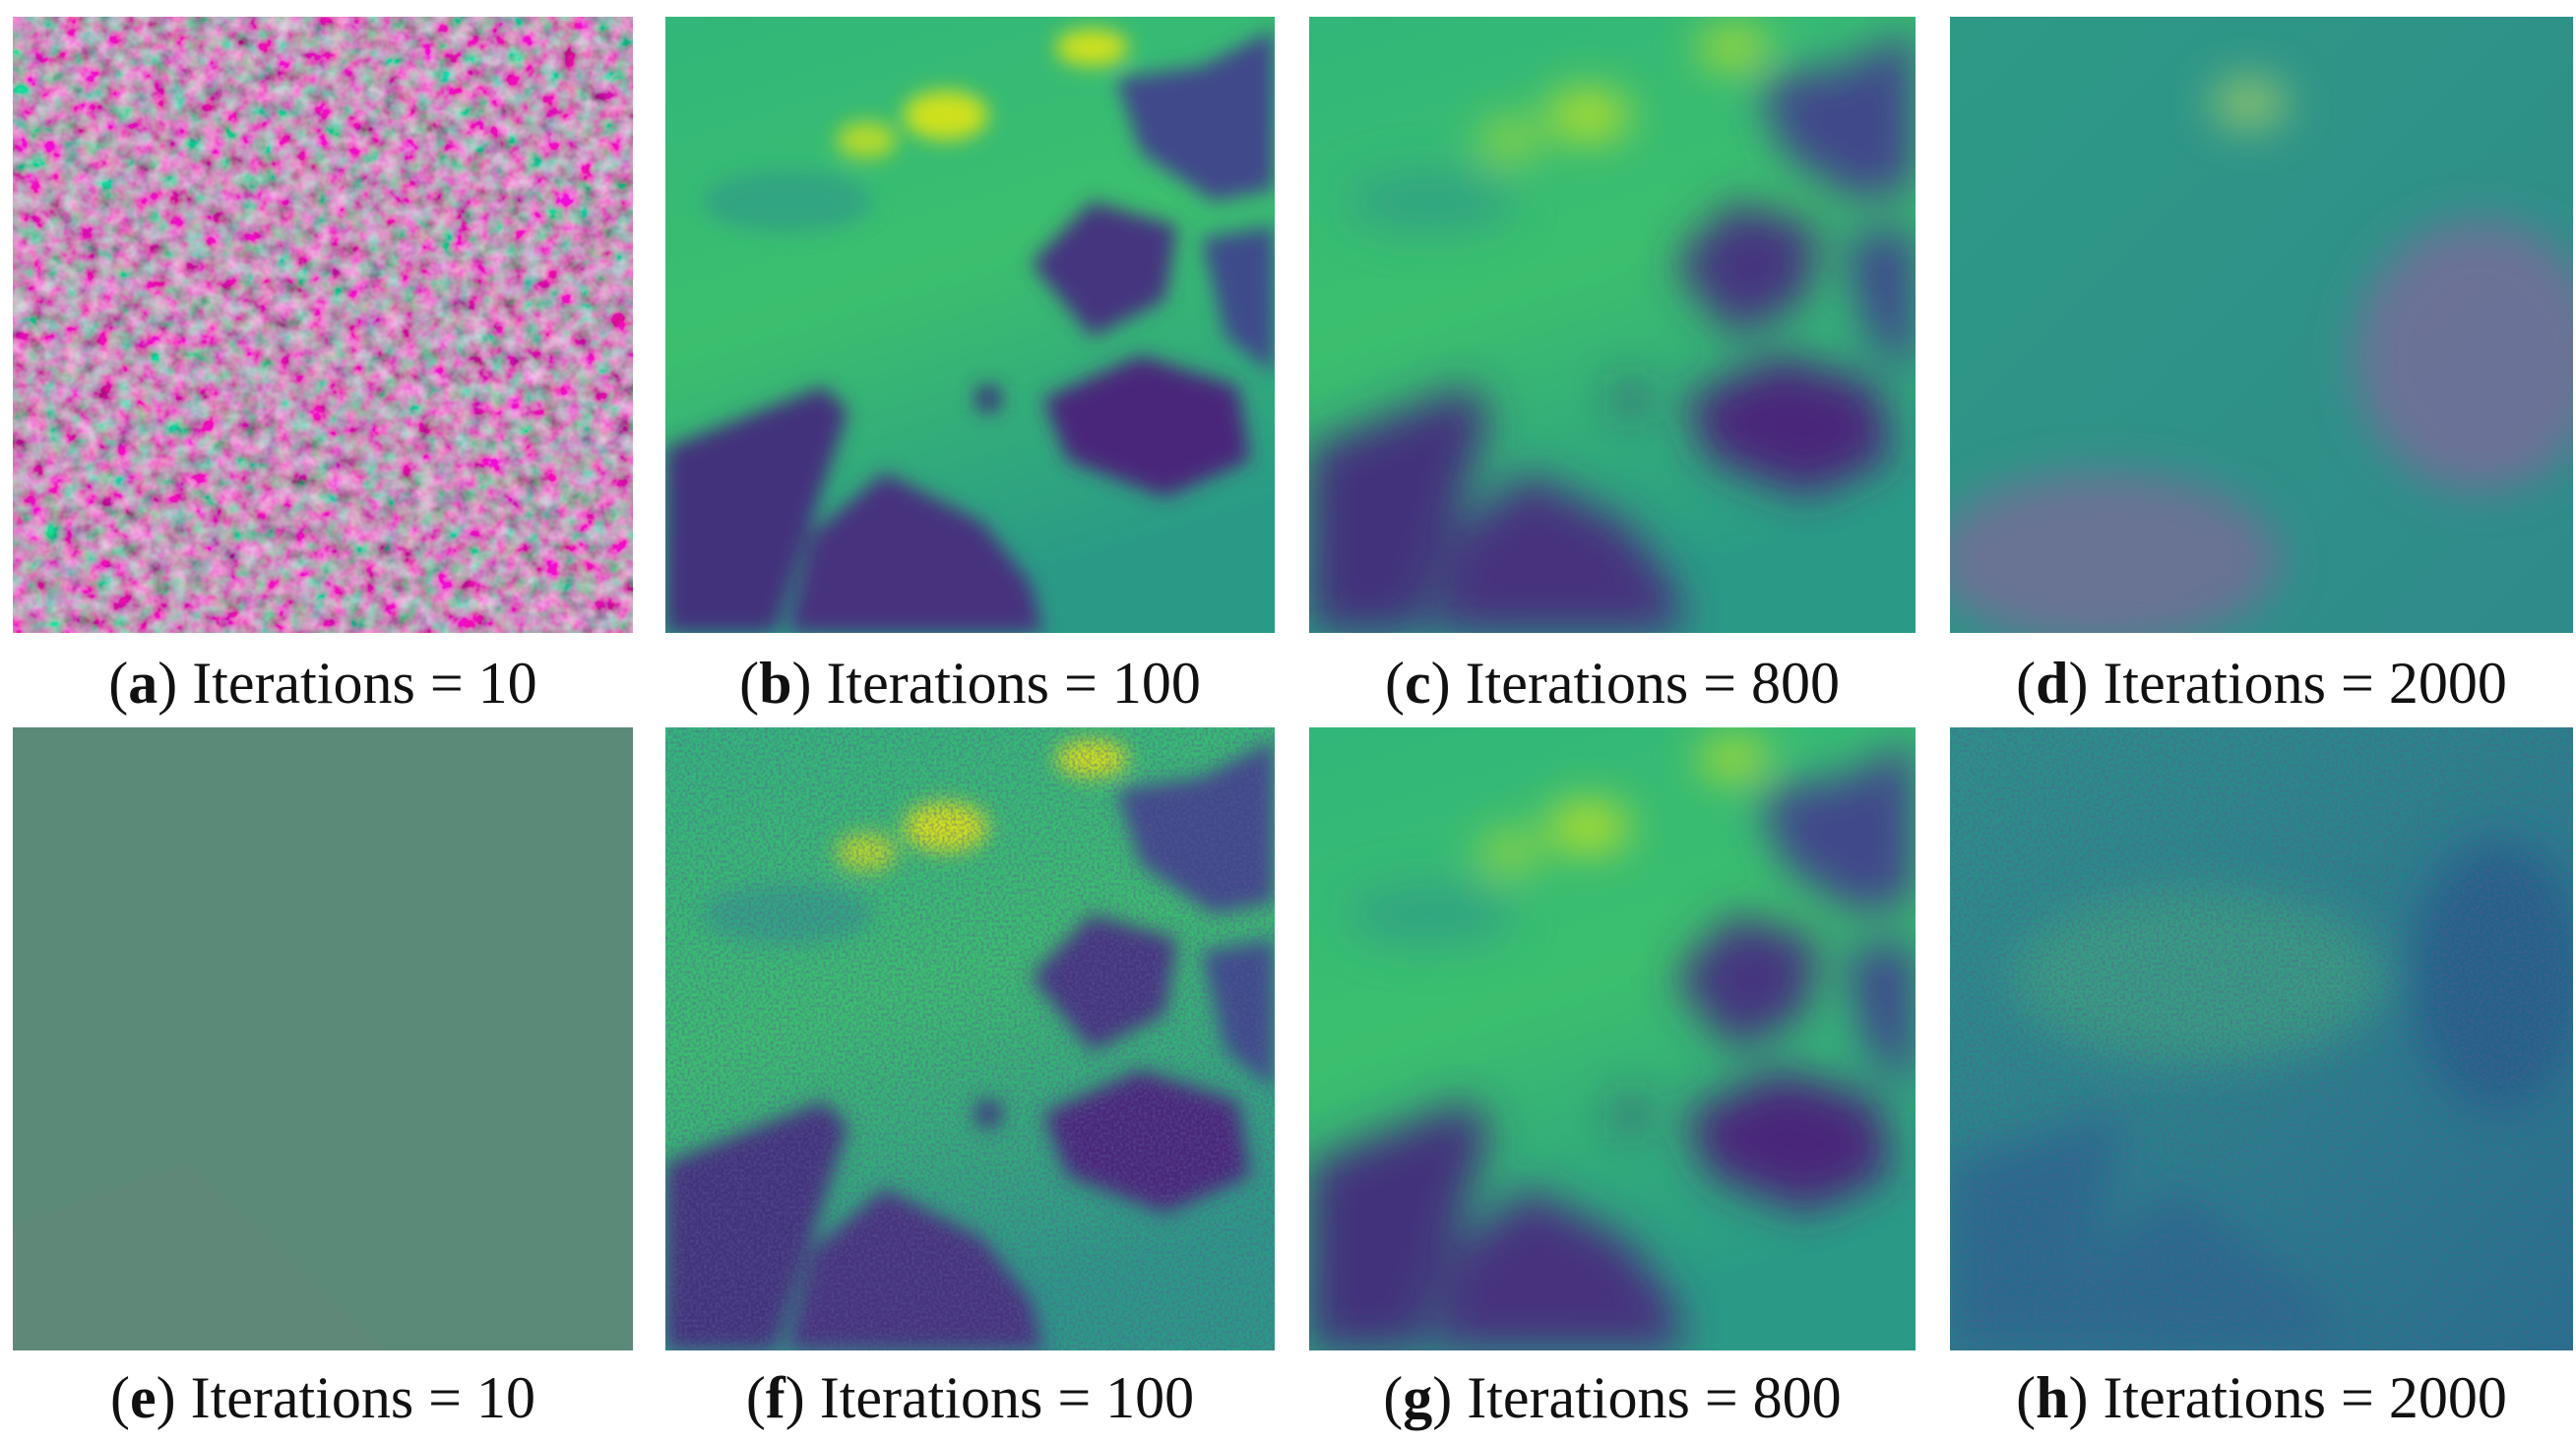  Describe the element at coordinates (144, 1398) in the screenshot. I see `caption-letter: e` at that location.